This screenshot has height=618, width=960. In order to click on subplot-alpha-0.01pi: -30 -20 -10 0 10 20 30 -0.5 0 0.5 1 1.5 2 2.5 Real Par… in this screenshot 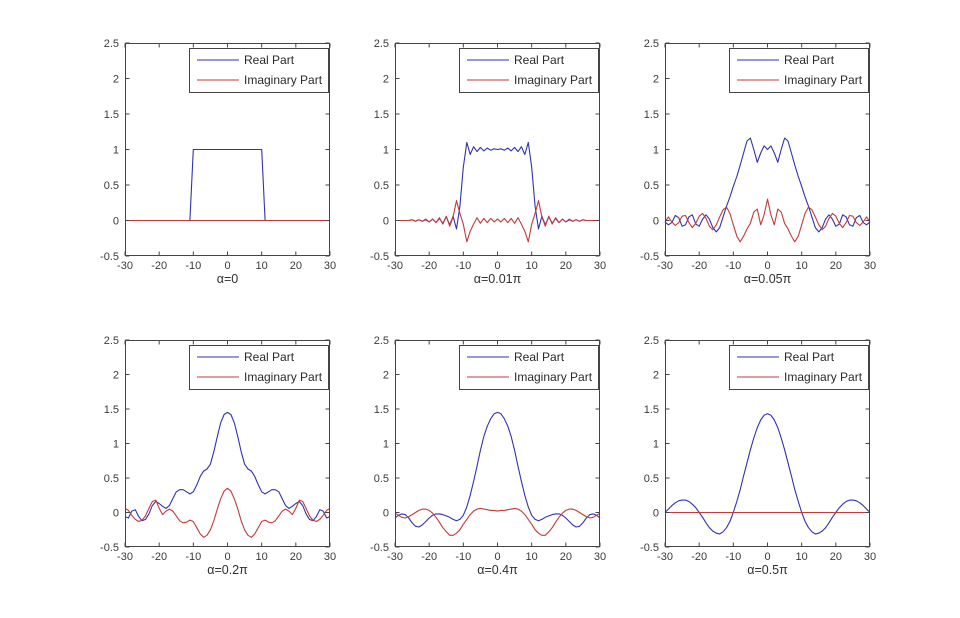, I will do `click(488, 162)`.